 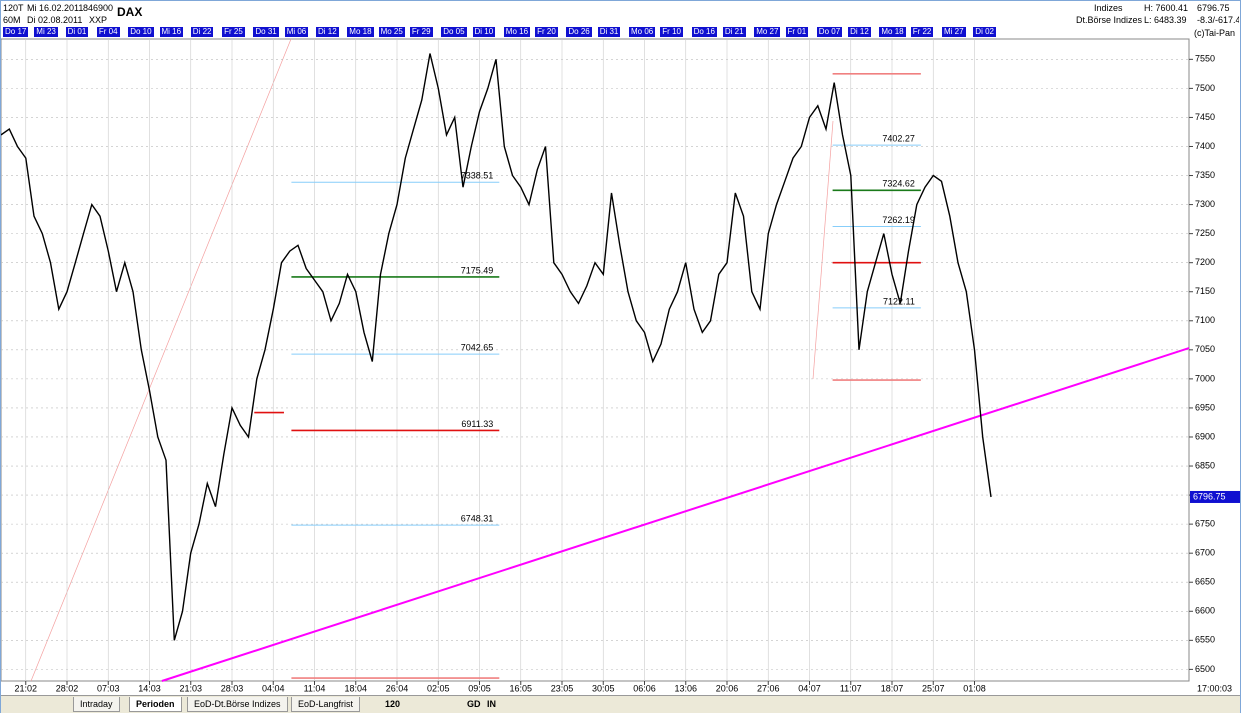 What do you see at coordinates (768, 688) in the screenshot?
I see `x-tick-label: 27:06` at bounding box center [768, 688].